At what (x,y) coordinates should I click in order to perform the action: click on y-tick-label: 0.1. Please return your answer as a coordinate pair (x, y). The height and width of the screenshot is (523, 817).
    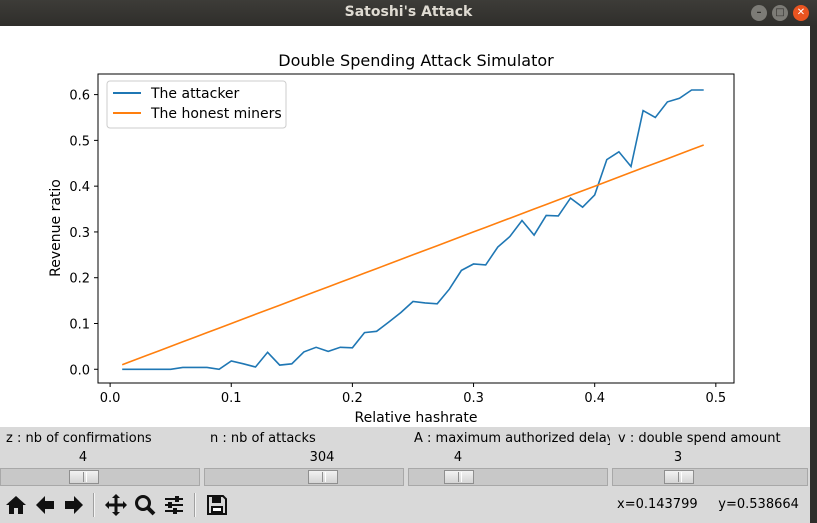
    Looking at the image, I should click on (79, 324).